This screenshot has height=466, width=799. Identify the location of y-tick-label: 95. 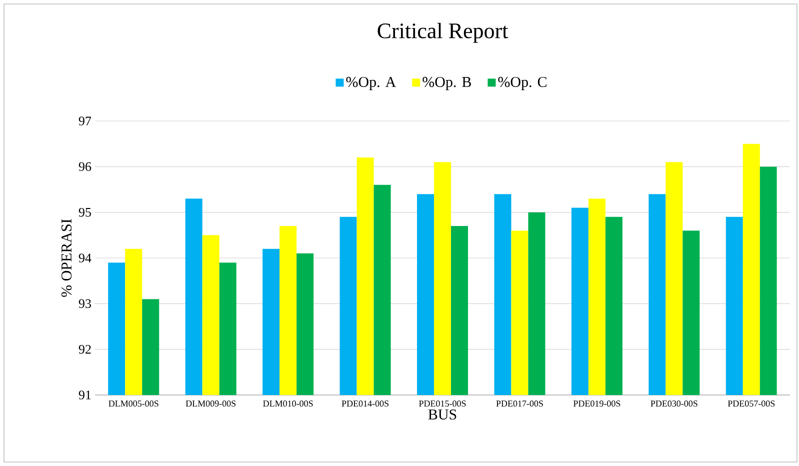
(84, 212).